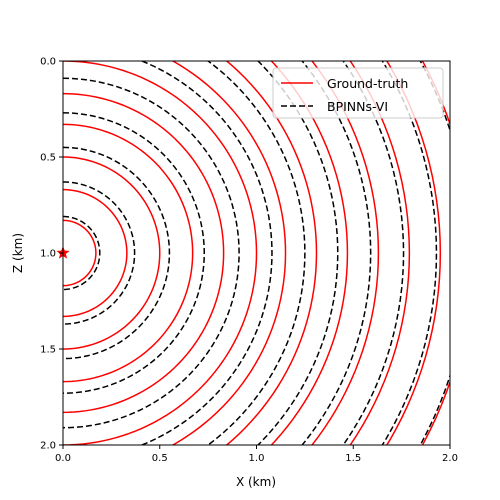  What do you see at coordinates (63, 458) in the screenshot?
I see `x-tick-label: 0.0` at bounding box center [63, 458].